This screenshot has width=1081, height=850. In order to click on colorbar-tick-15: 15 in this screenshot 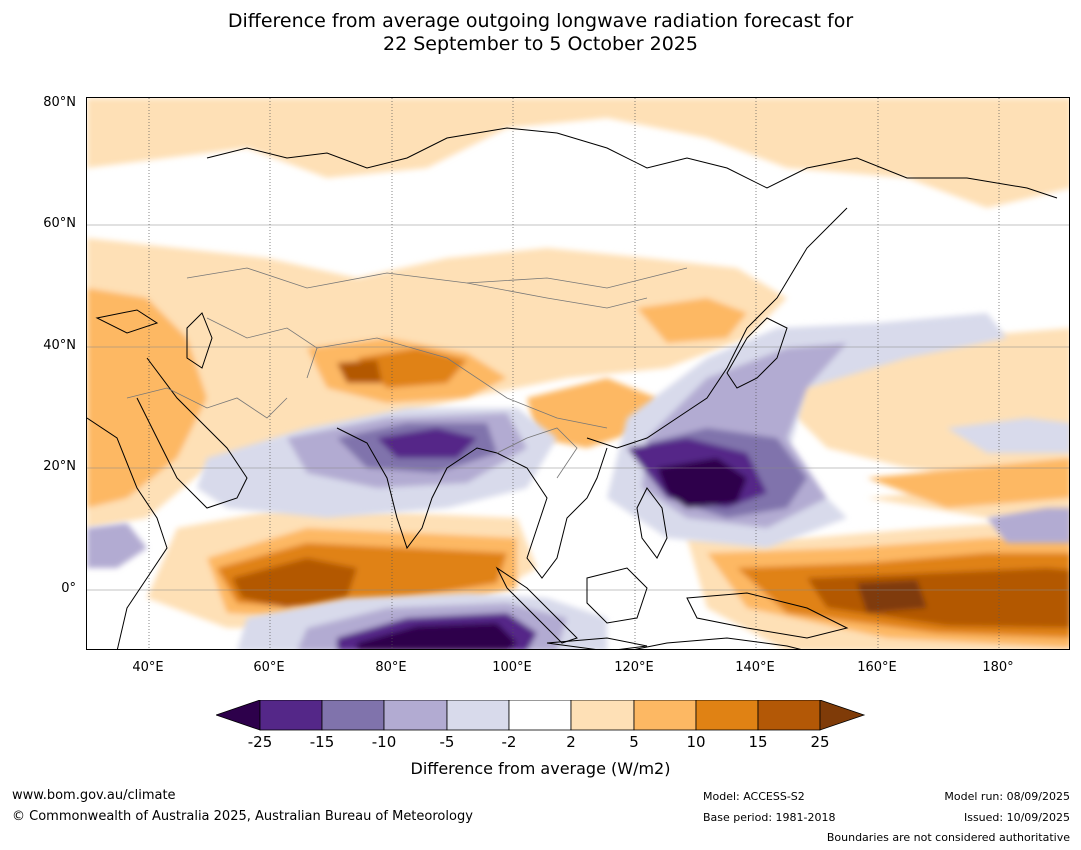, I will do `click(758, 742)`.